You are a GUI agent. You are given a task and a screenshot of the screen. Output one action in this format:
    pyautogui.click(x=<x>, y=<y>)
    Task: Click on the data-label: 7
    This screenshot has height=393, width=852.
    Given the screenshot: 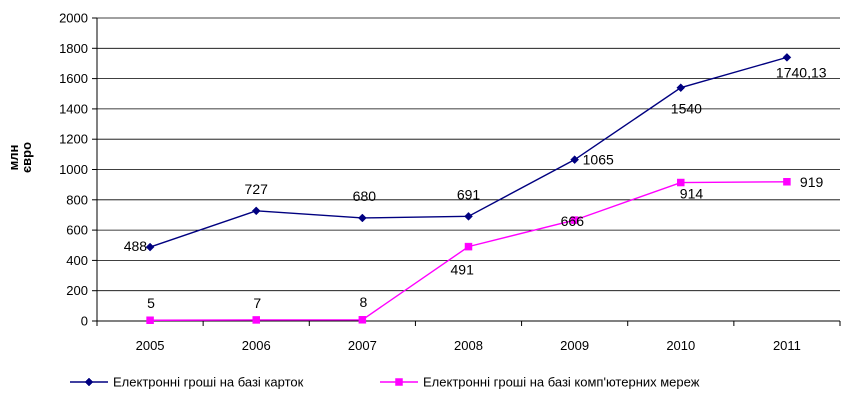 What is the action you would take?
    pyautogui.click(x=257, y=303)
    